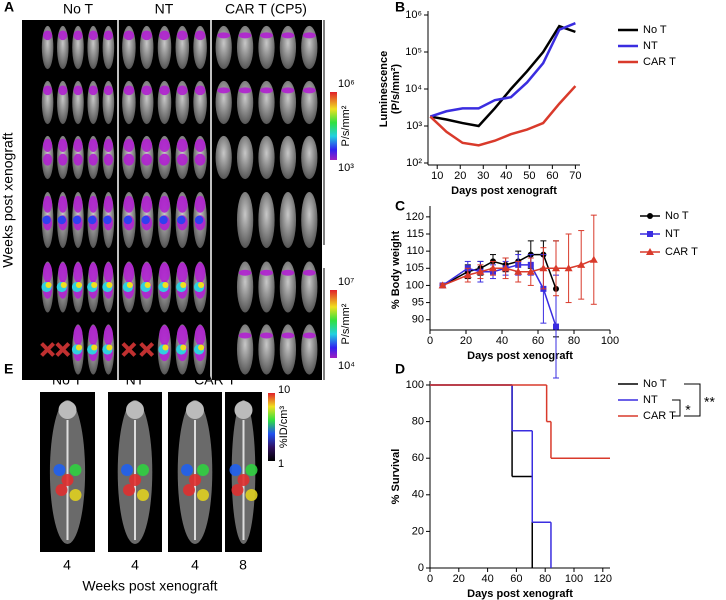  I want to click on label-strip, so click(30, 200).